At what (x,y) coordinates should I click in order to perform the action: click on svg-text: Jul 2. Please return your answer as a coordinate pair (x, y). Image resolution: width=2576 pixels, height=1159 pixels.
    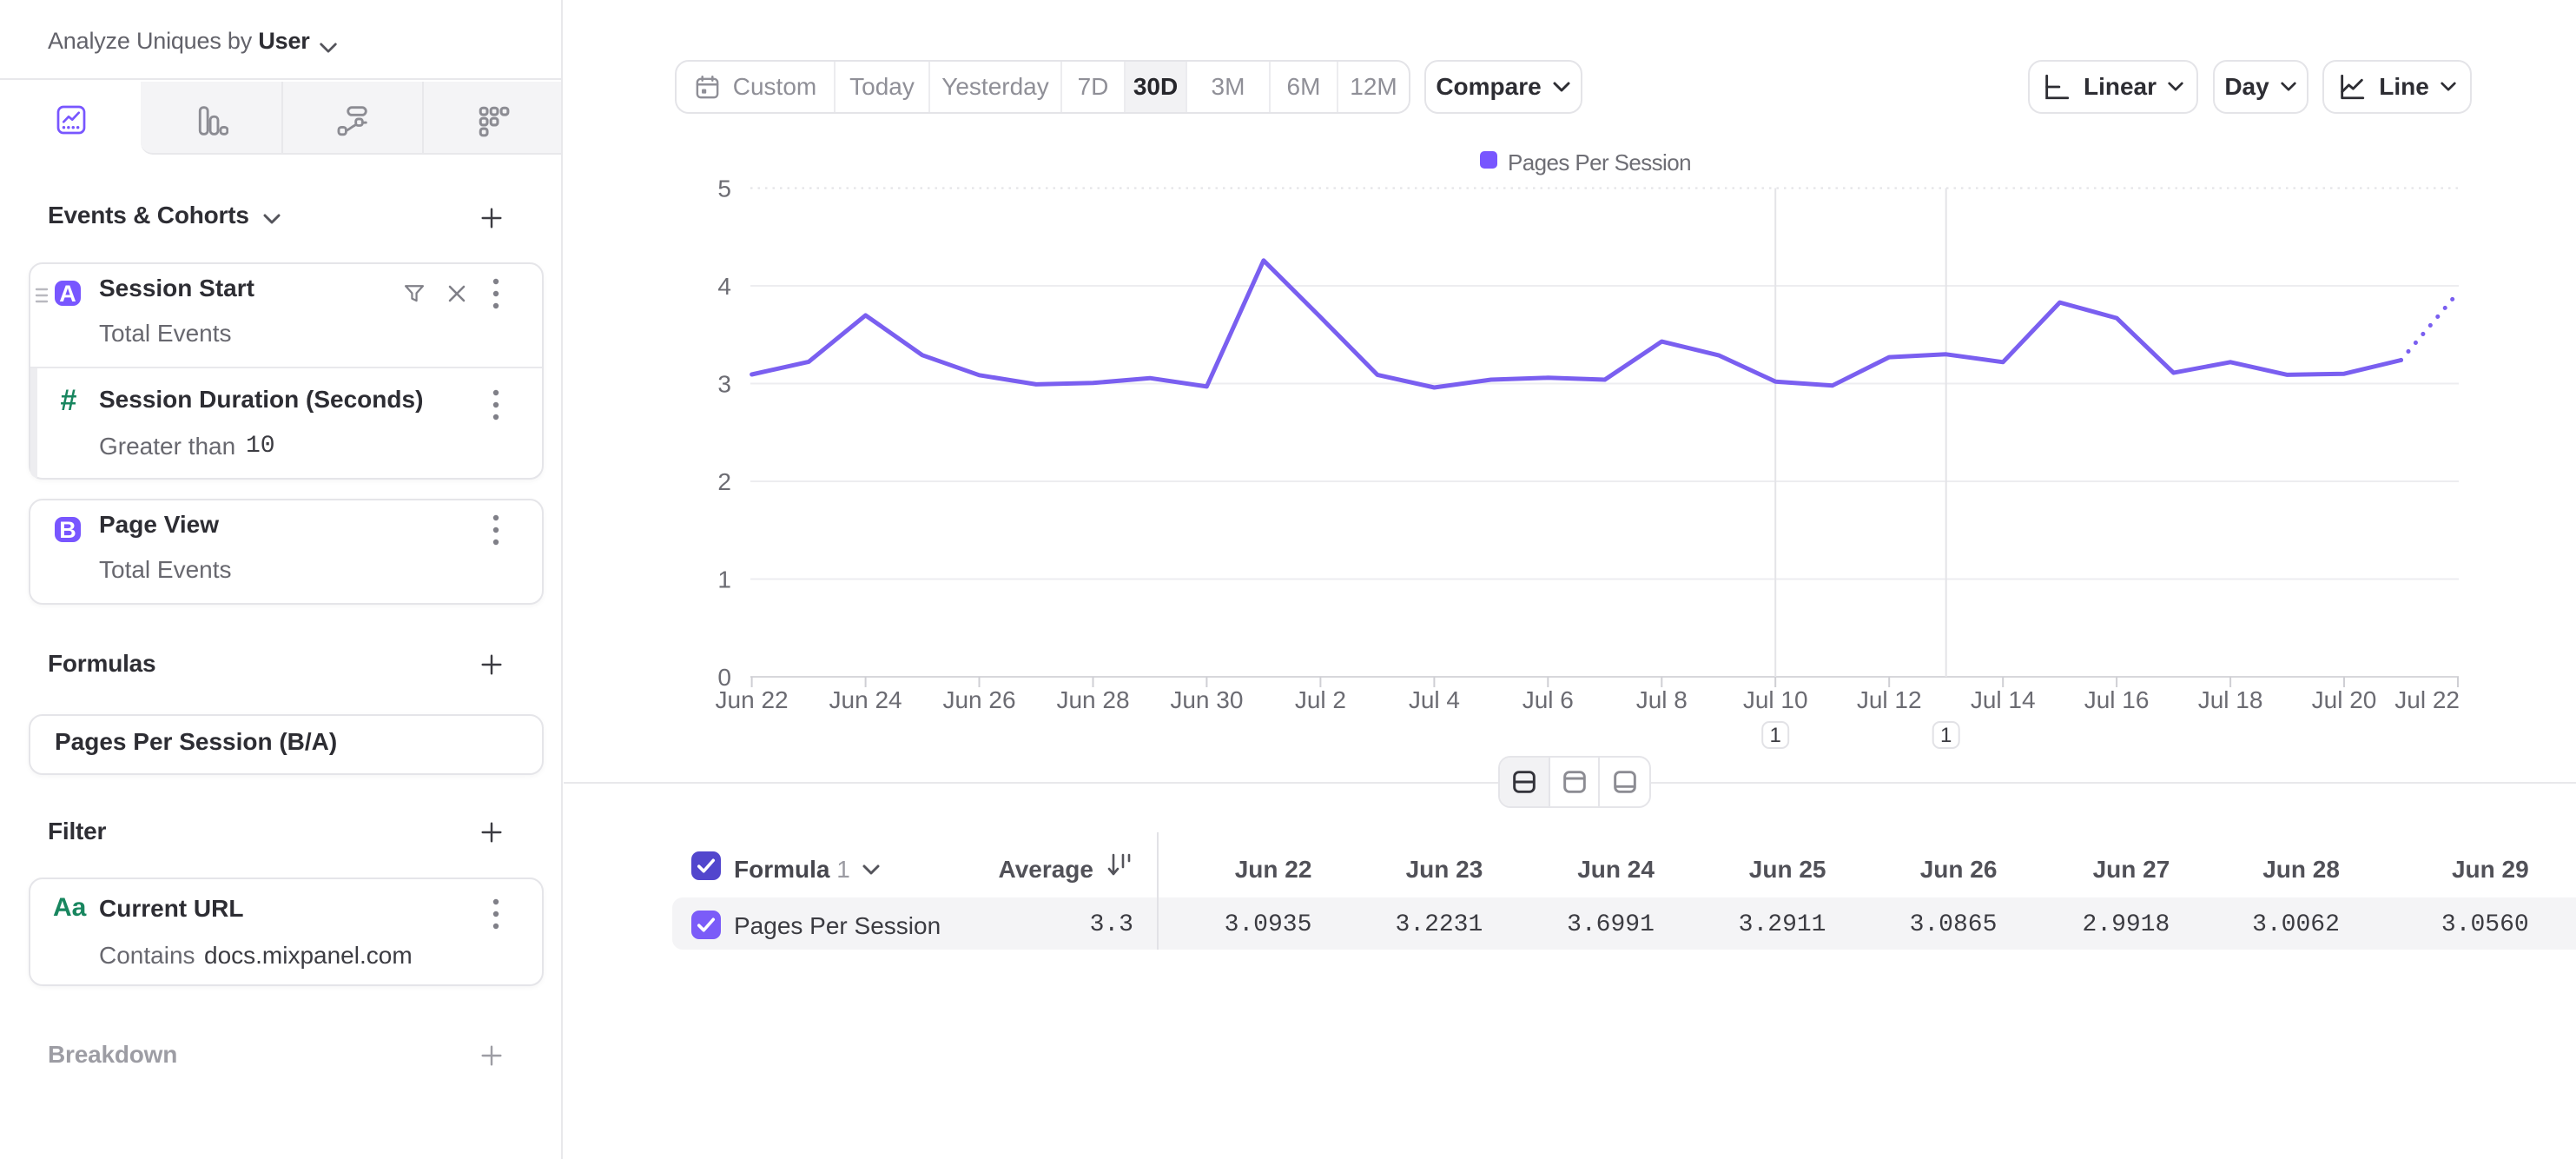
    Looking at the image, I should click on (1320, 699).